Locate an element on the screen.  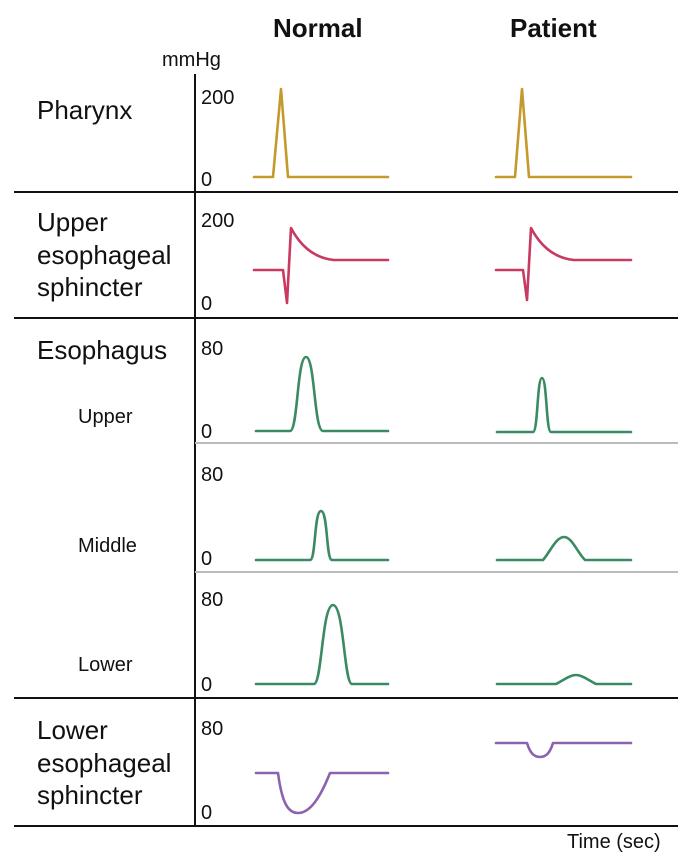
trace-esophagus-upper-normal is located at coordinates (322, 394).